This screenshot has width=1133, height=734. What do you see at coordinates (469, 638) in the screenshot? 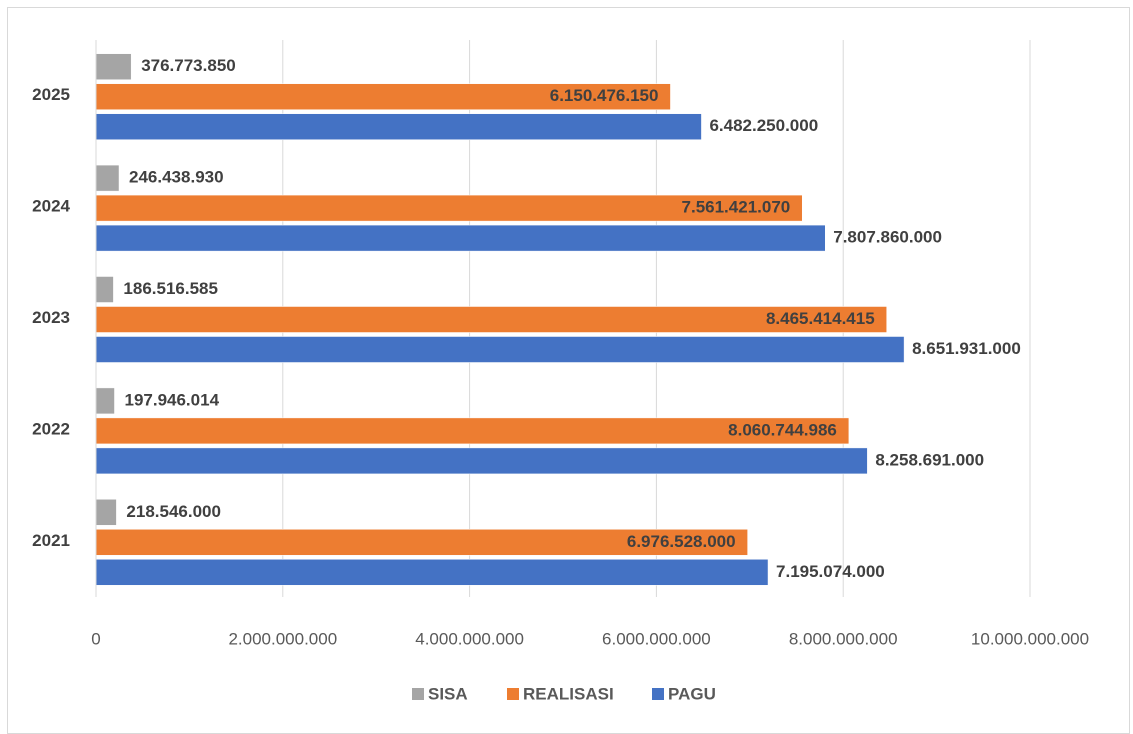
I see `x-tick-label: 4.000.000.000` at bounding box center [469, 638].